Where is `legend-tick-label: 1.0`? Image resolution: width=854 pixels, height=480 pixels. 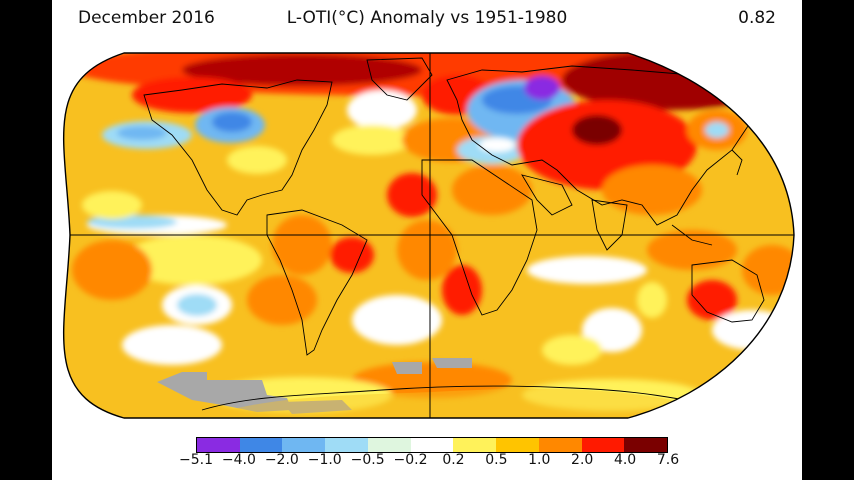 legend-tick-label: 1.0 is located at coordinates (539, 460).